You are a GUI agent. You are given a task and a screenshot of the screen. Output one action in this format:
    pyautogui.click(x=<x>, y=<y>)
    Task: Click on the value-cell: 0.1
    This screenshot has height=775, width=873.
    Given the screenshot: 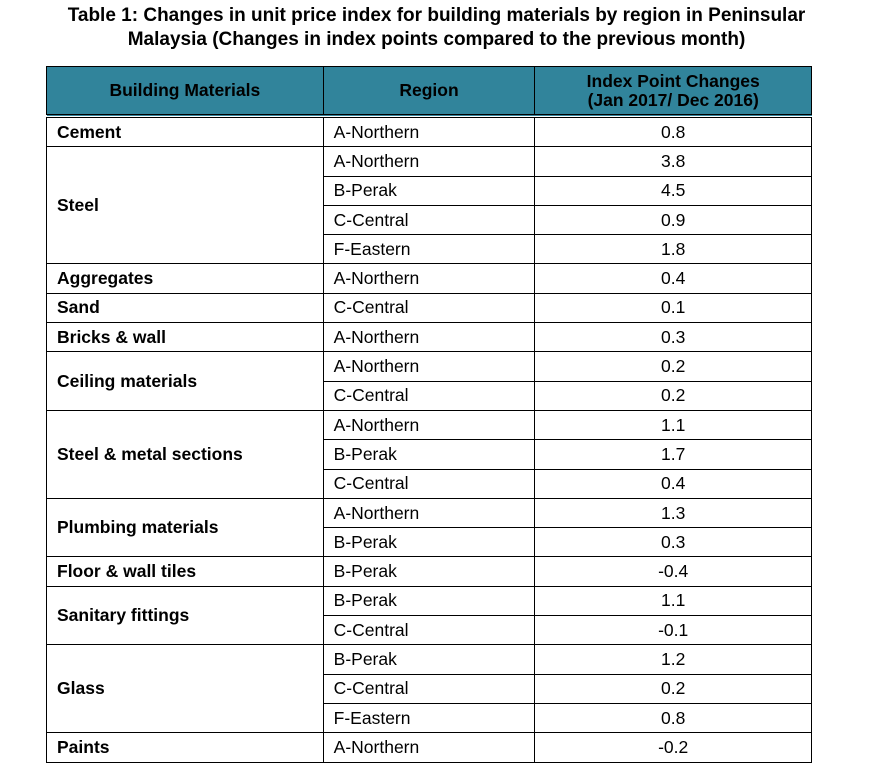 What is the action you would take?
    pyautogui.click(x=673, y=308)
    